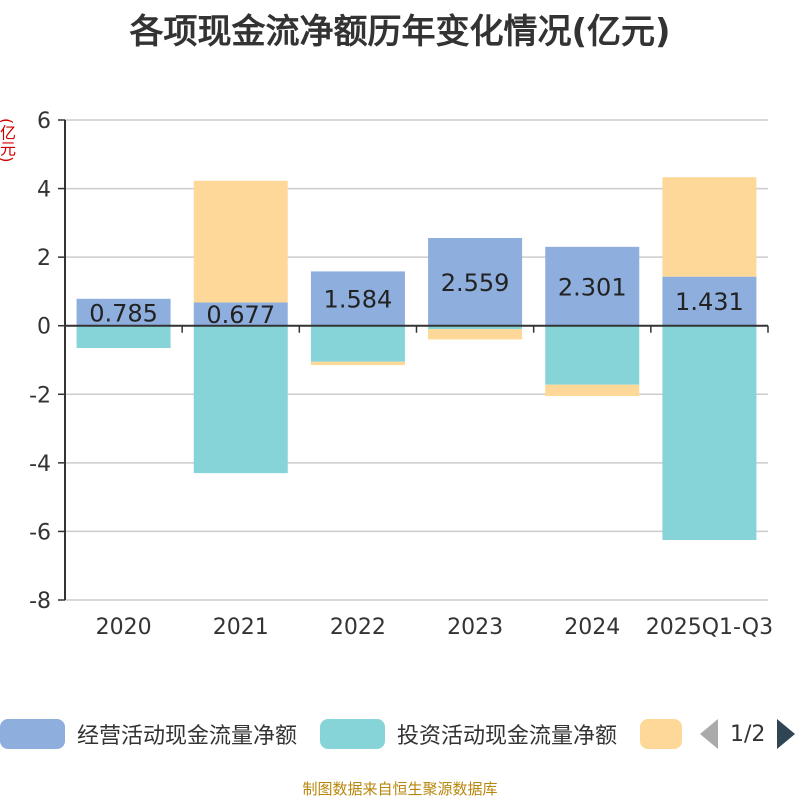 This screenshot has width=800, height=800. I want to click on legend-item-financing, so click(661, 734).